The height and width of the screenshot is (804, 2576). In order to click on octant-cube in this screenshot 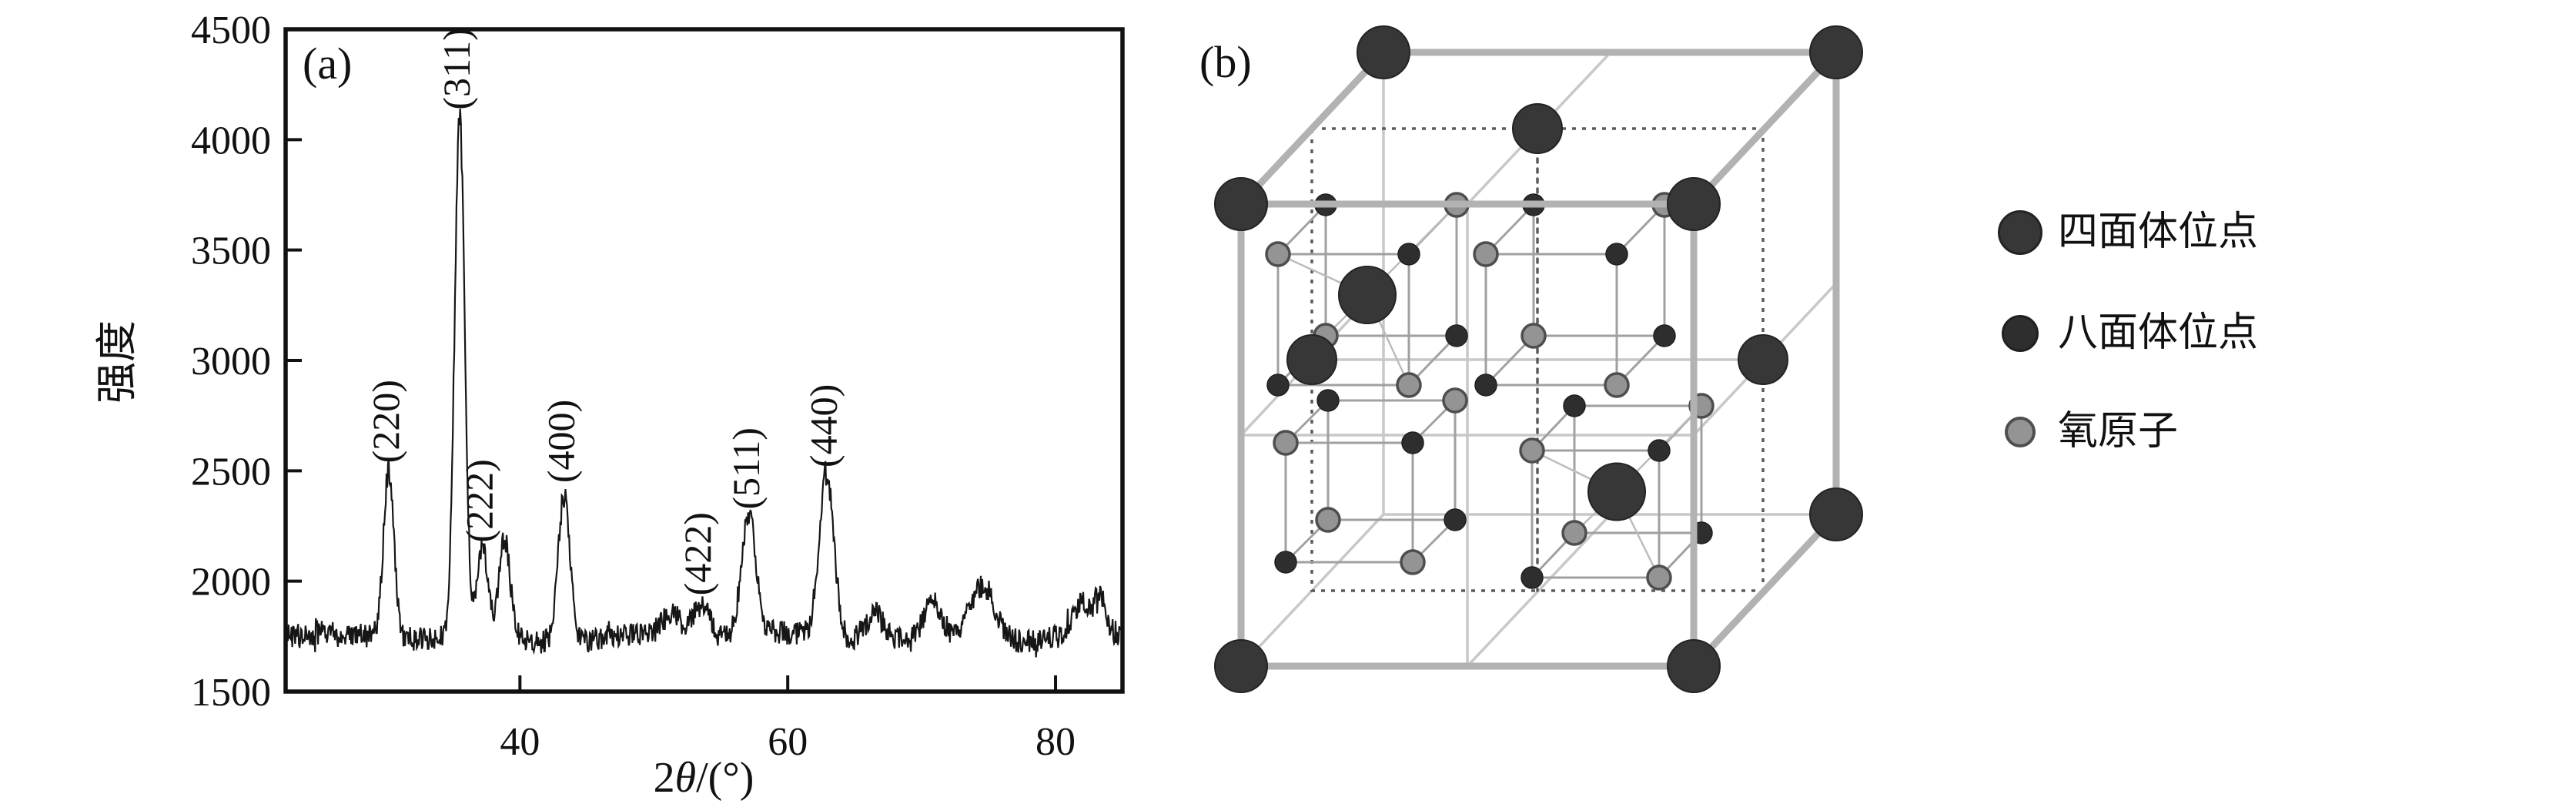, I will do `click(1575, 295)`.